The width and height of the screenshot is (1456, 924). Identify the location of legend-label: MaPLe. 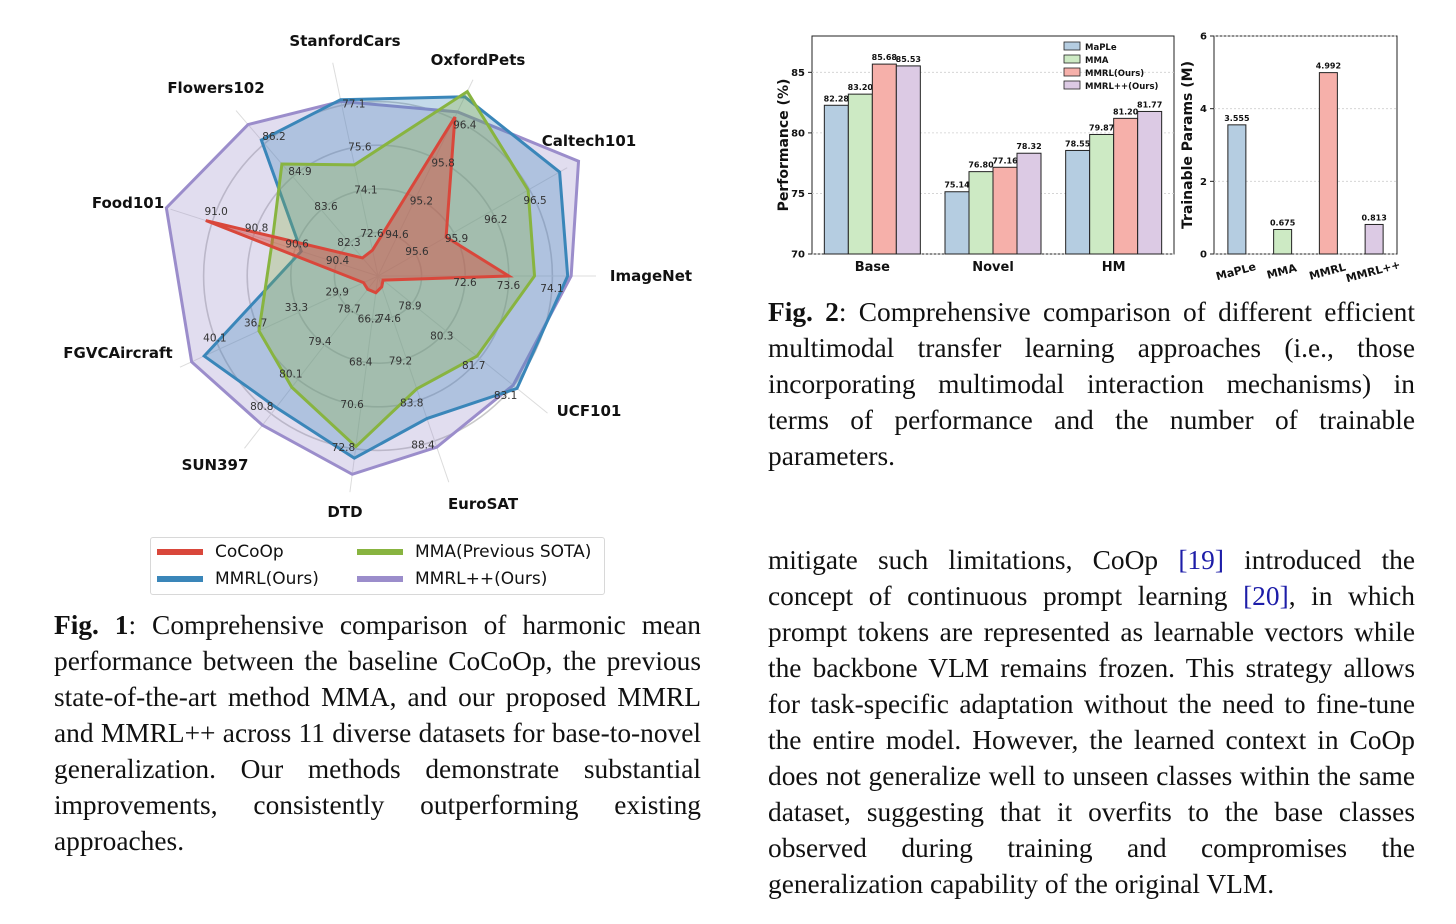
(1101, 48).